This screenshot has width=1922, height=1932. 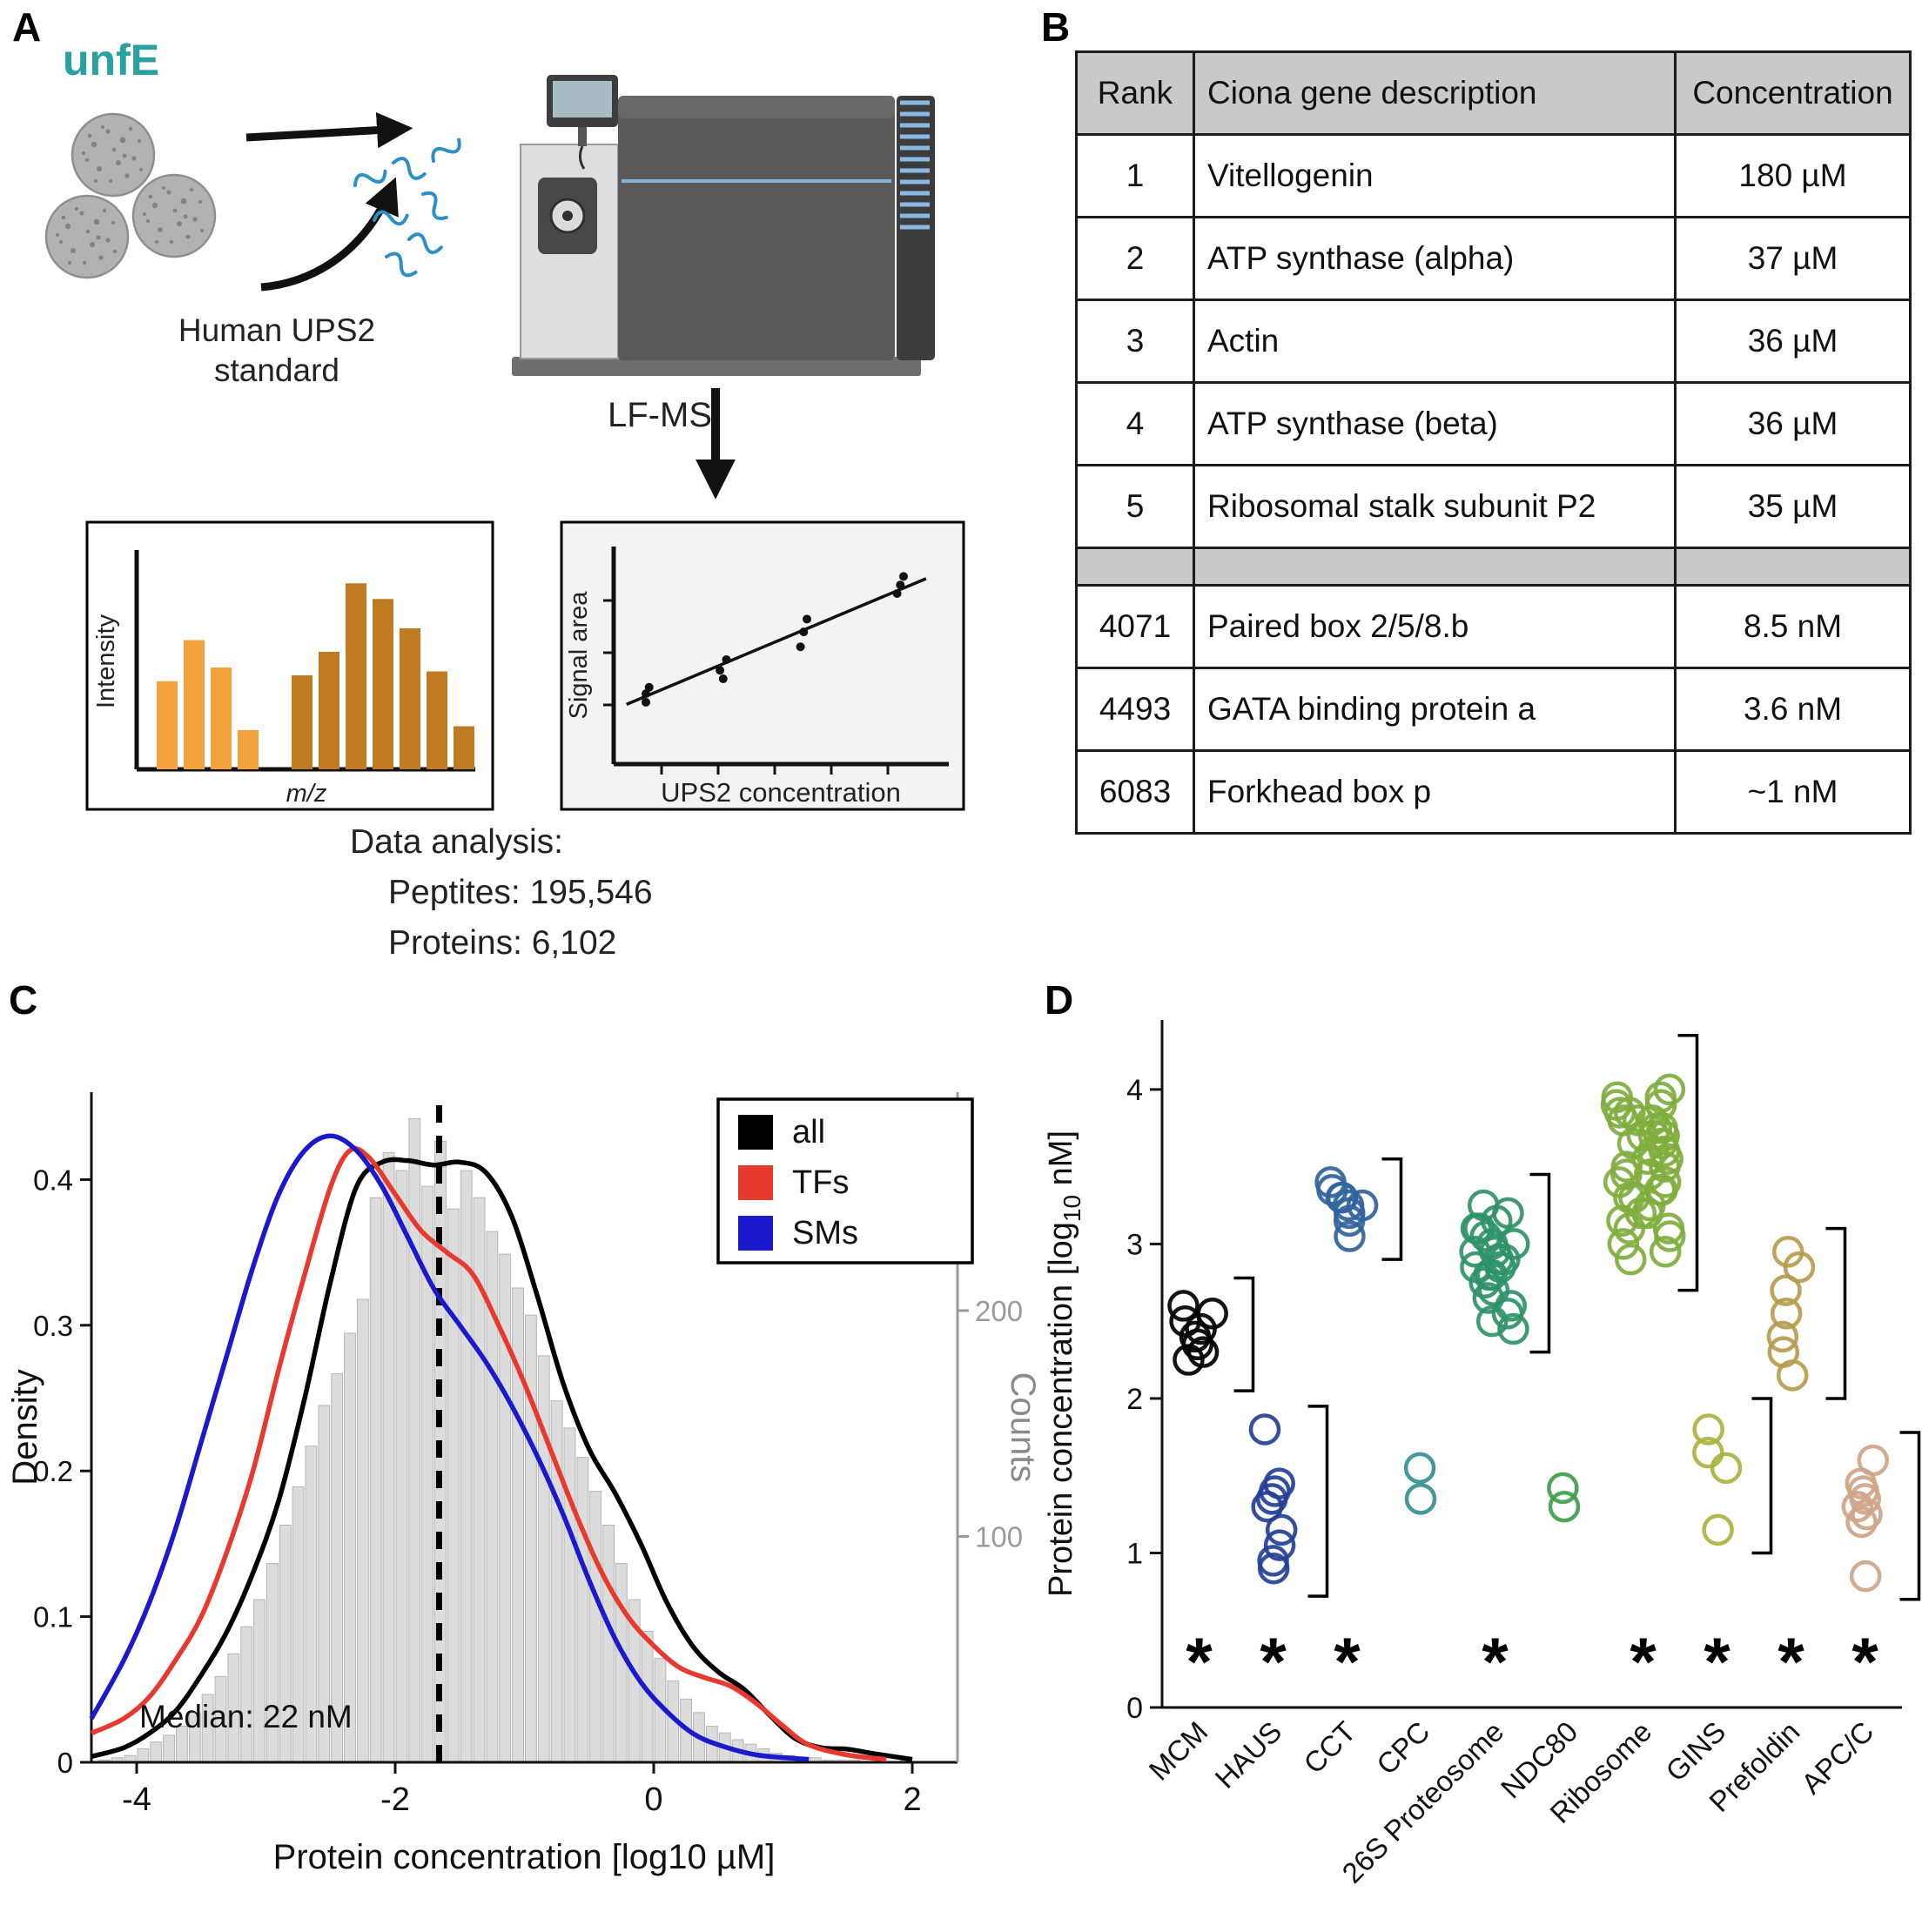 I want to click on y-tick-label: 0.1, so click(x=53, y=1617).